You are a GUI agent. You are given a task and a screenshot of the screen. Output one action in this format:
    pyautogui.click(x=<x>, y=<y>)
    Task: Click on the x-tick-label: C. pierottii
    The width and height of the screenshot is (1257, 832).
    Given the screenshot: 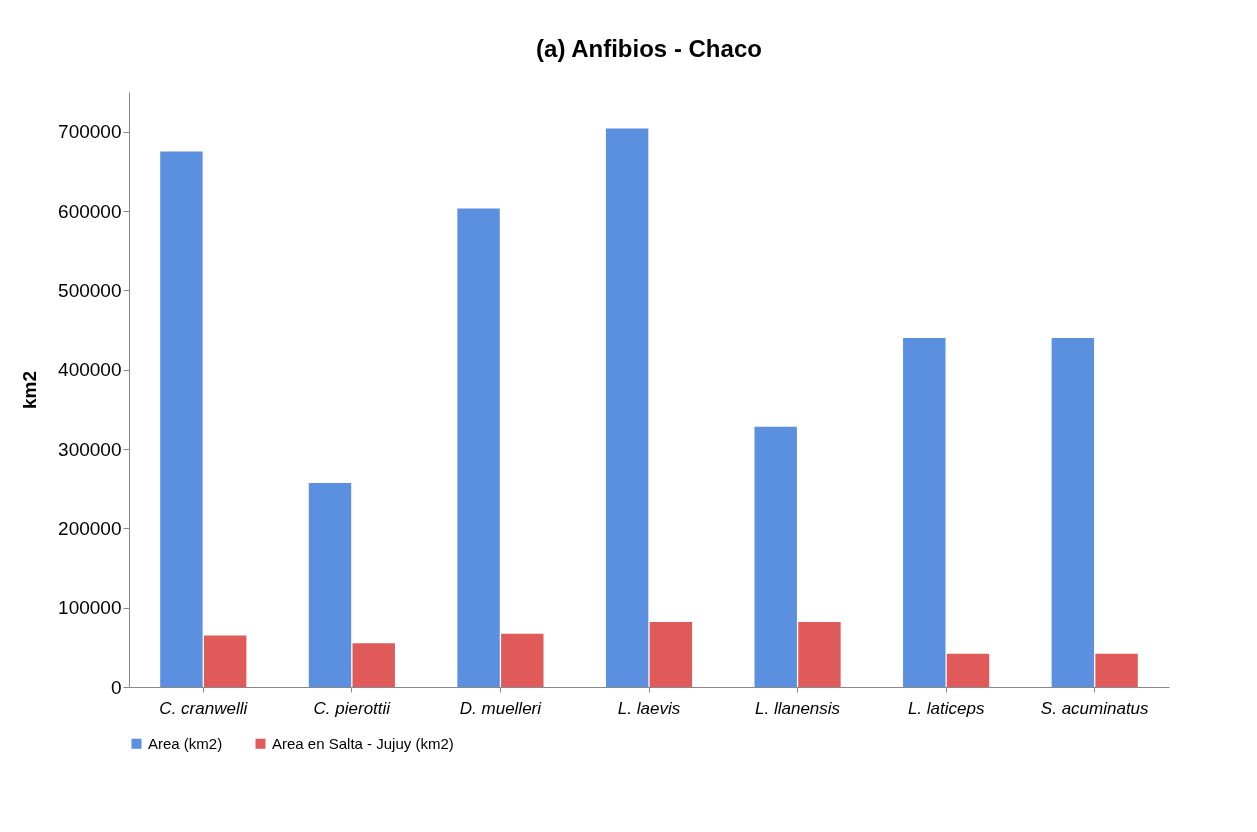 What is the action you would take?
    pyautogui.click(x=352, y=708)
    